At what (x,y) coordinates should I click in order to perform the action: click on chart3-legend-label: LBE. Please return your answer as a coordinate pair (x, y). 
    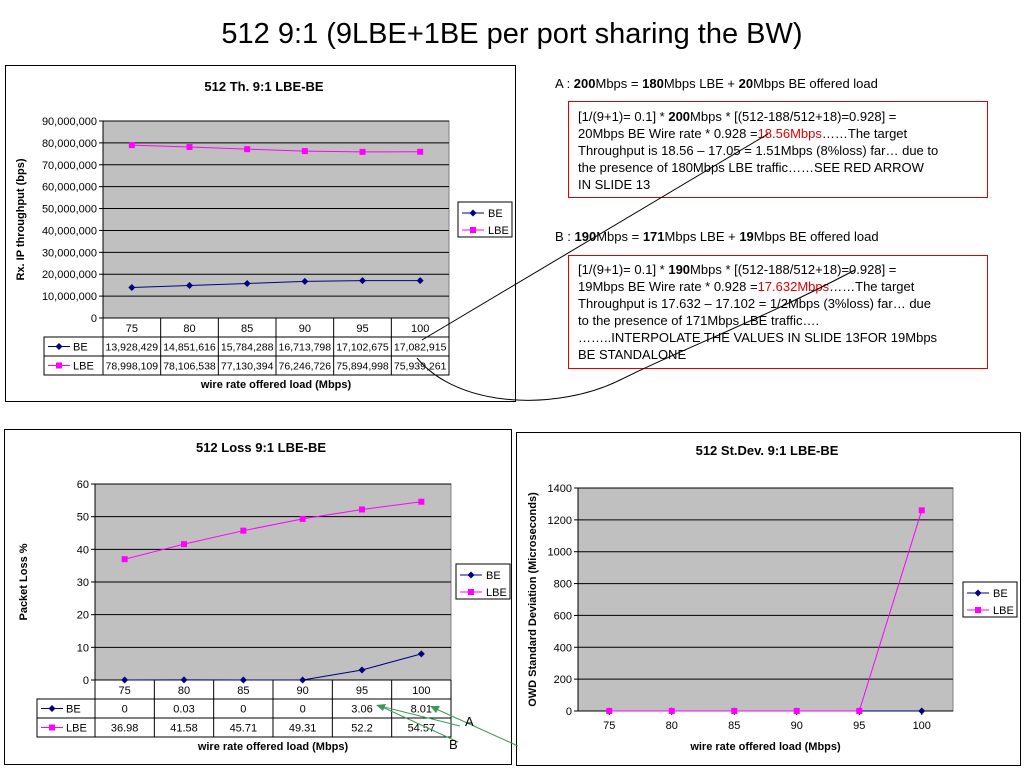
    Looking at the image, I should click on (1003, 611).